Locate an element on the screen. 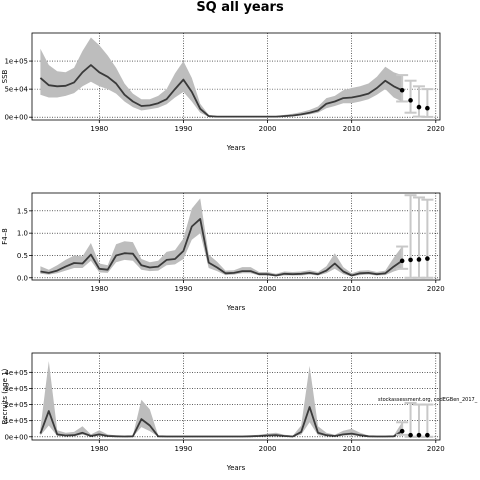  source-annotation: stockassessment.org, codEGBen_2017_ is located at coordinates (428, 400).